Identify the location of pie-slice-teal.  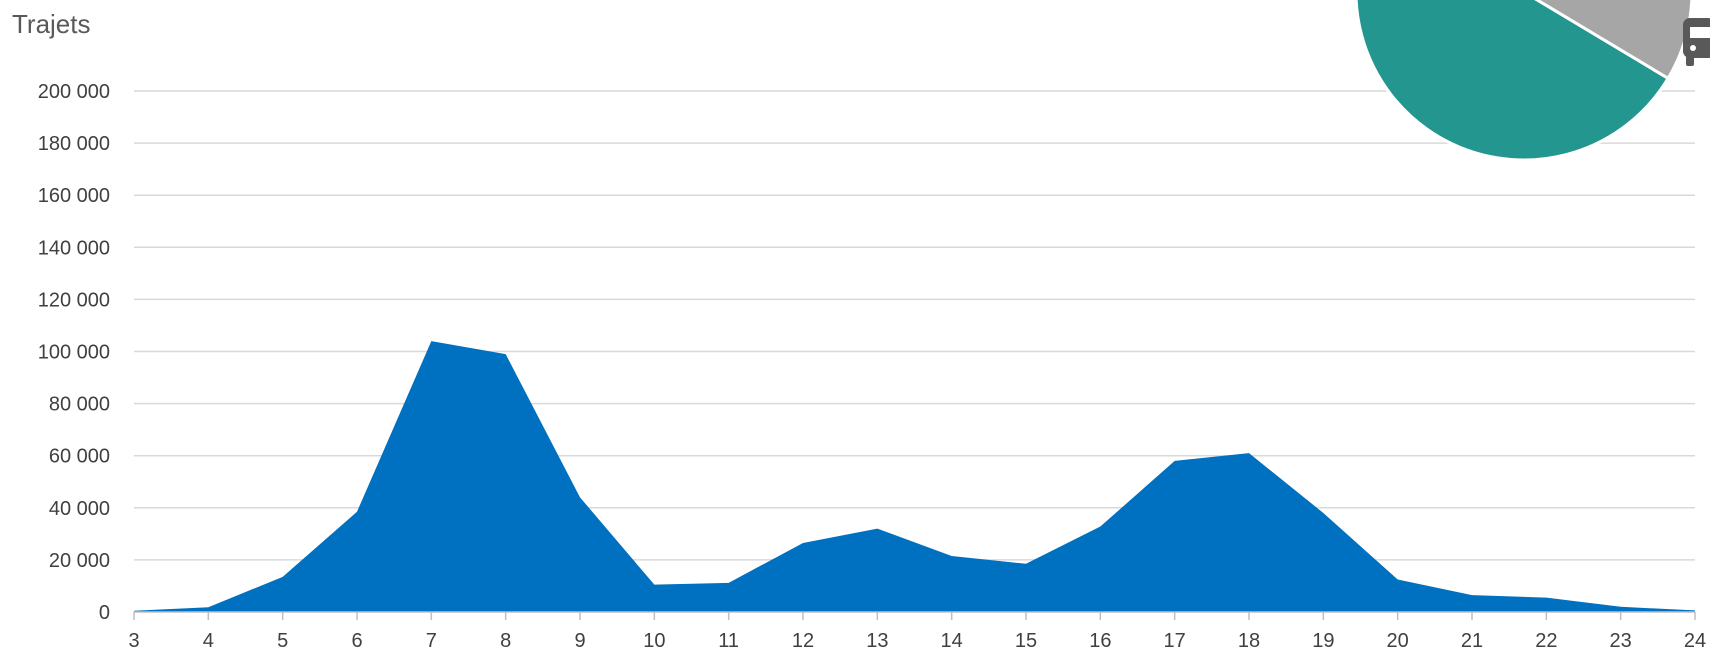
(1512, 81).